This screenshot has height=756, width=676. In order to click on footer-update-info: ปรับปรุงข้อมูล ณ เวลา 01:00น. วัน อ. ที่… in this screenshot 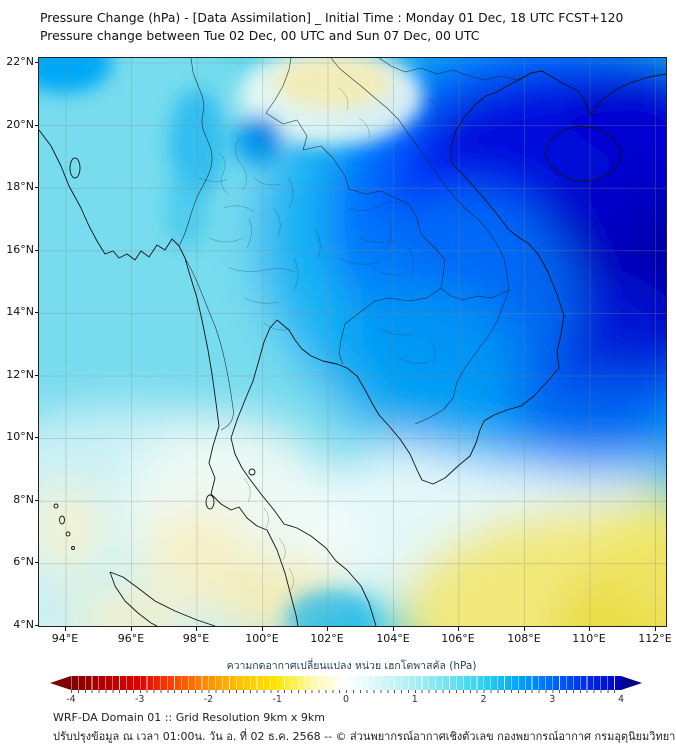, I will do `click(364, 736)`.